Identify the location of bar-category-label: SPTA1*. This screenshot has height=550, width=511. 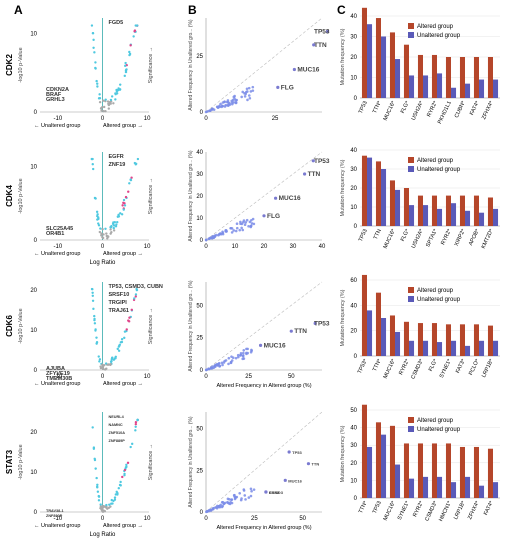
(432, 238).